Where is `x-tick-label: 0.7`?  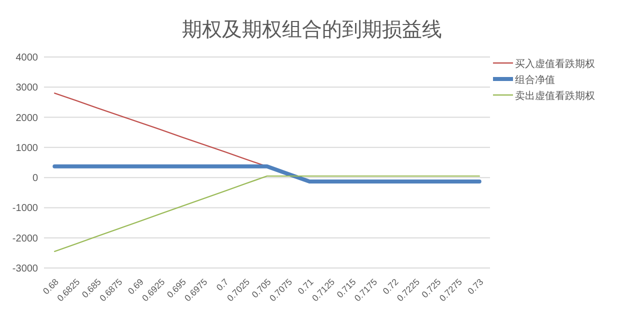 x-tick-label: 0.7 is located at coordinates (222, 284).